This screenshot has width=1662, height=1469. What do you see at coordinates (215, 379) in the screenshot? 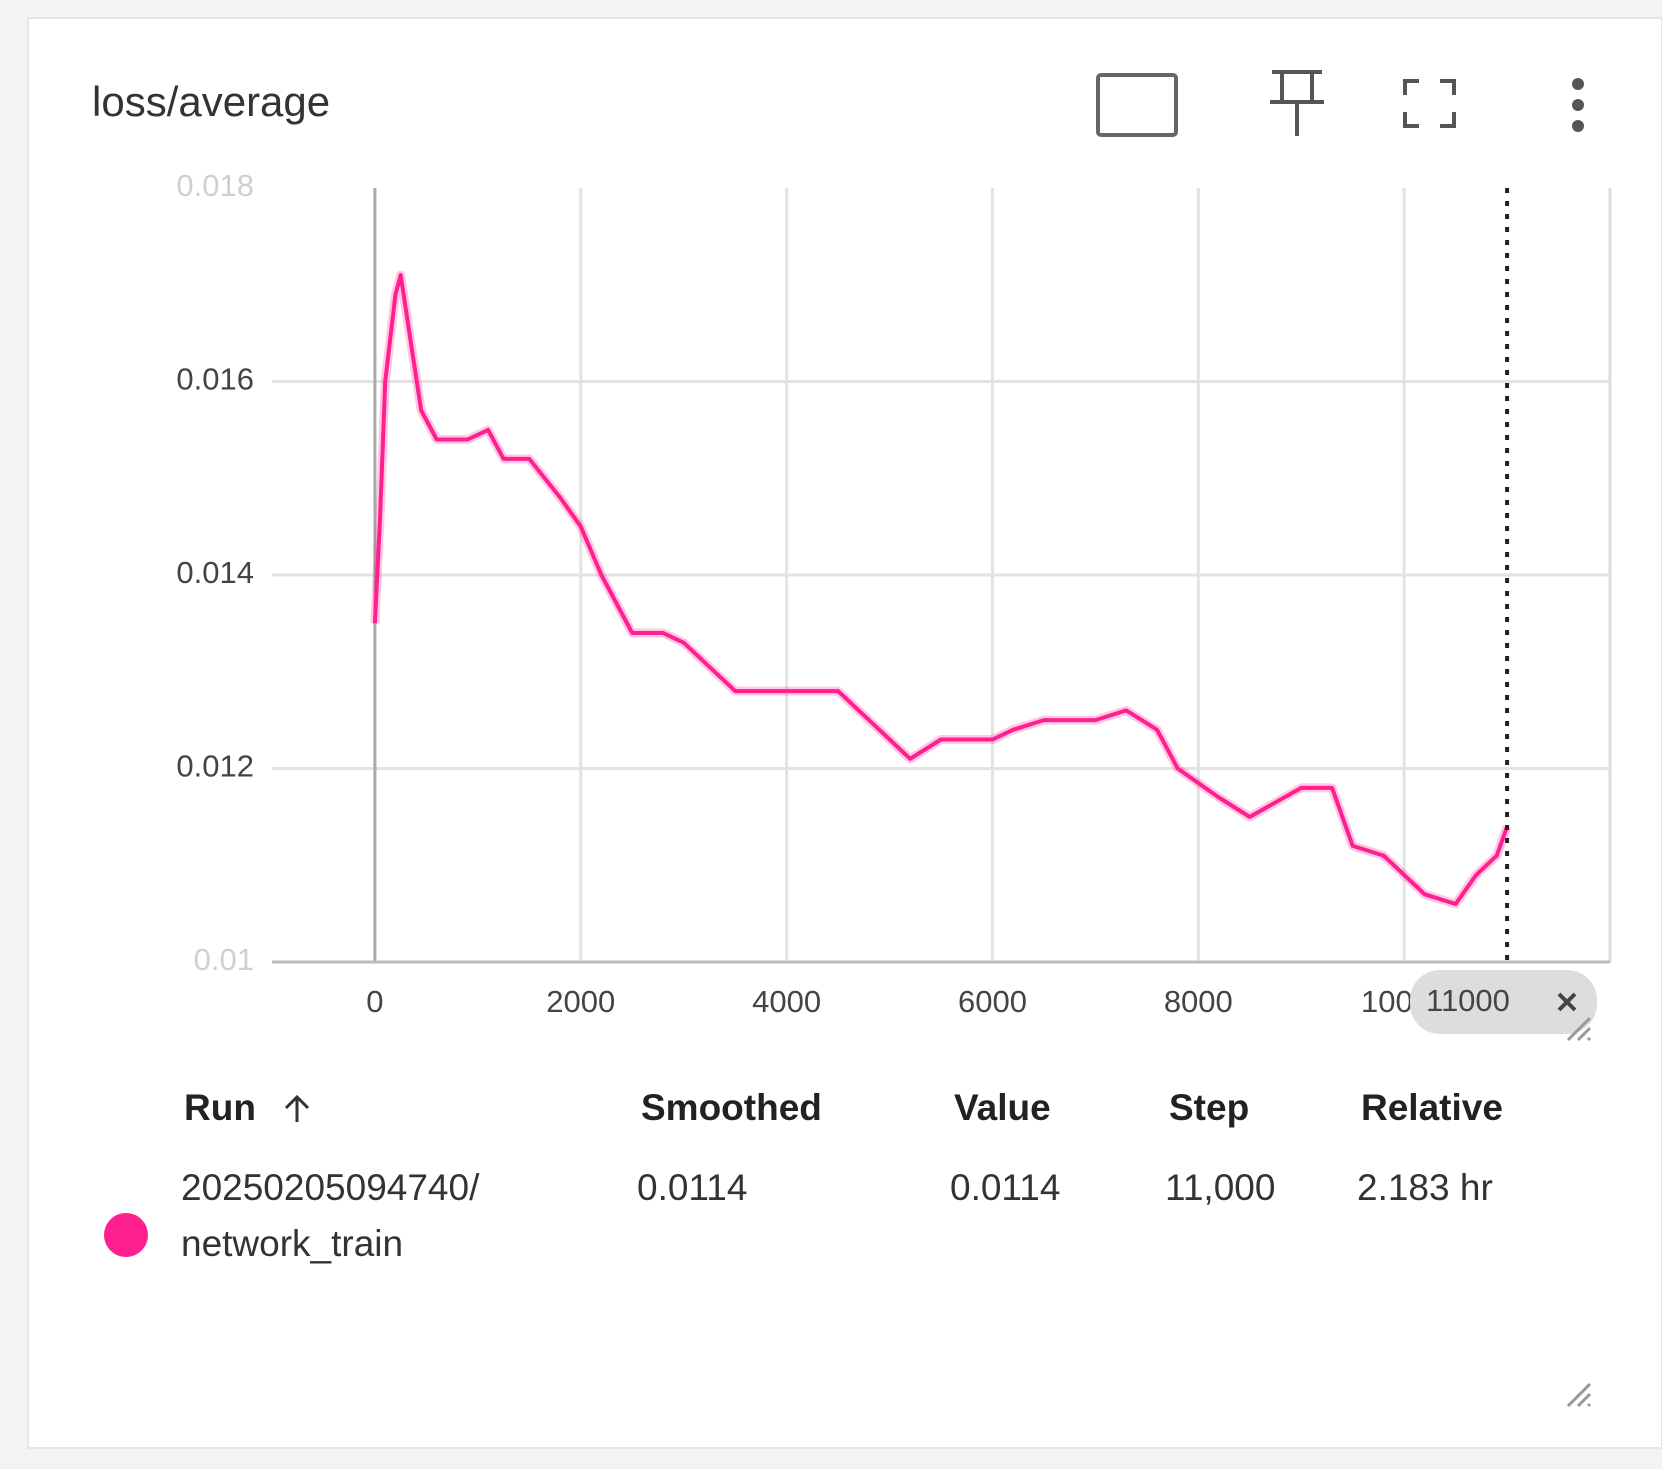
I see `y-tick-label: 0.016` at bounding box center [215, 379].